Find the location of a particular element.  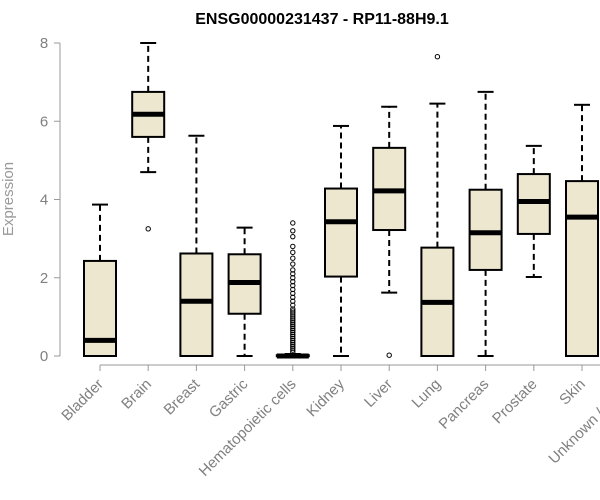

box-pancreas is located at coordinates (485, 223).